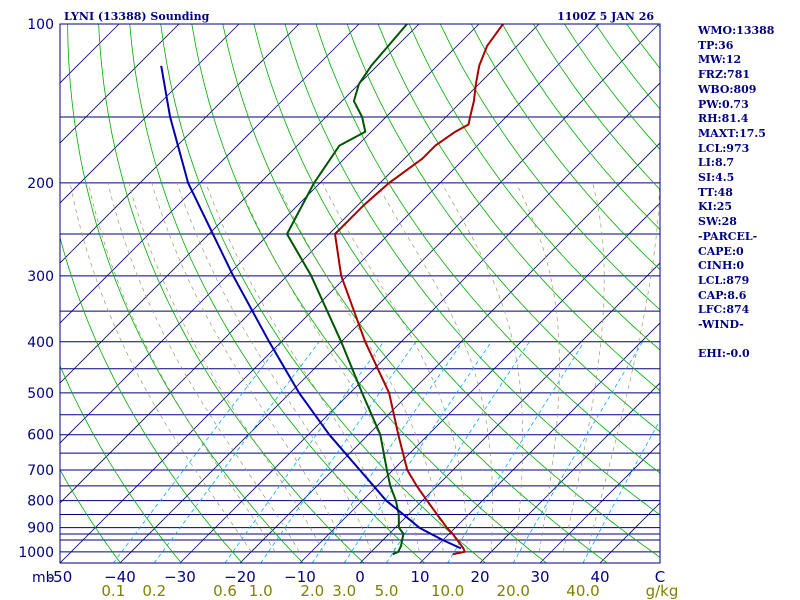 The width and height of the screenshot is (800, 600). Describe the element at coordinates (721, 266) in the screenshot. I see `index-item: CINH:0` at that location.